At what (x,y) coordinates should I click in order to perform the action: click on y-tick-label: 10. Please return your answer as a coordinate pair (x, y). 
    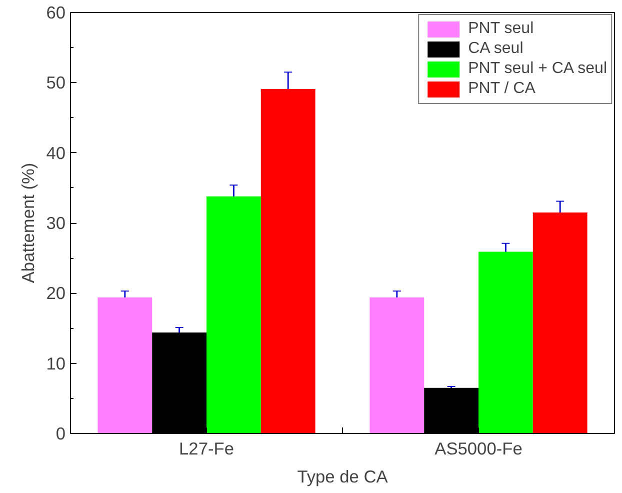
    Looking at the image, I should click on (56, 363).